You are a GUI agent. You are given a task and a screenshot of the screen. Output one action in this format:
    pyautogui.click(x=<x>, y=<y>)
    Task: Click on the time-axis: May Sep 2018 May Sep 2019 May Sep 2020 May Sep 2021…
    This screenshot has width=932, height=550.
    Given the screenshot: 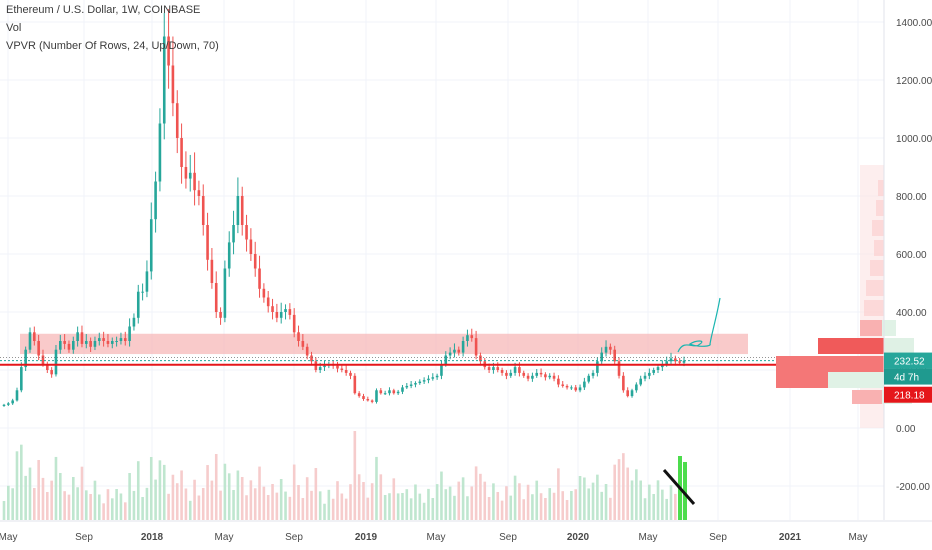 What is the action you would take?
    pyautogui.click(x=466, y=531)
    